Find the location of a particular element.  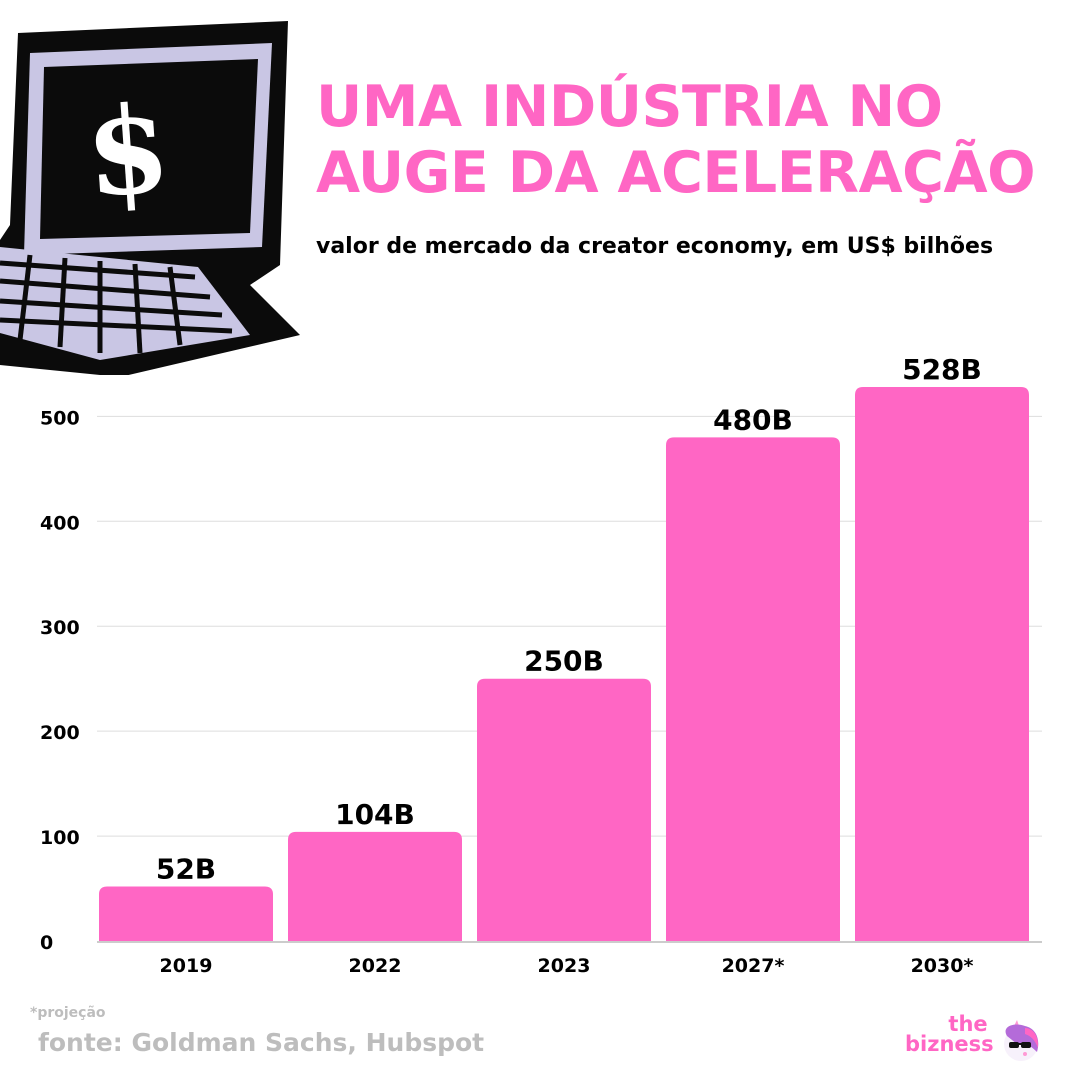

source-credit: fonte: Goldman Sachs, Hubspot is located at coordinates (261, 1042).